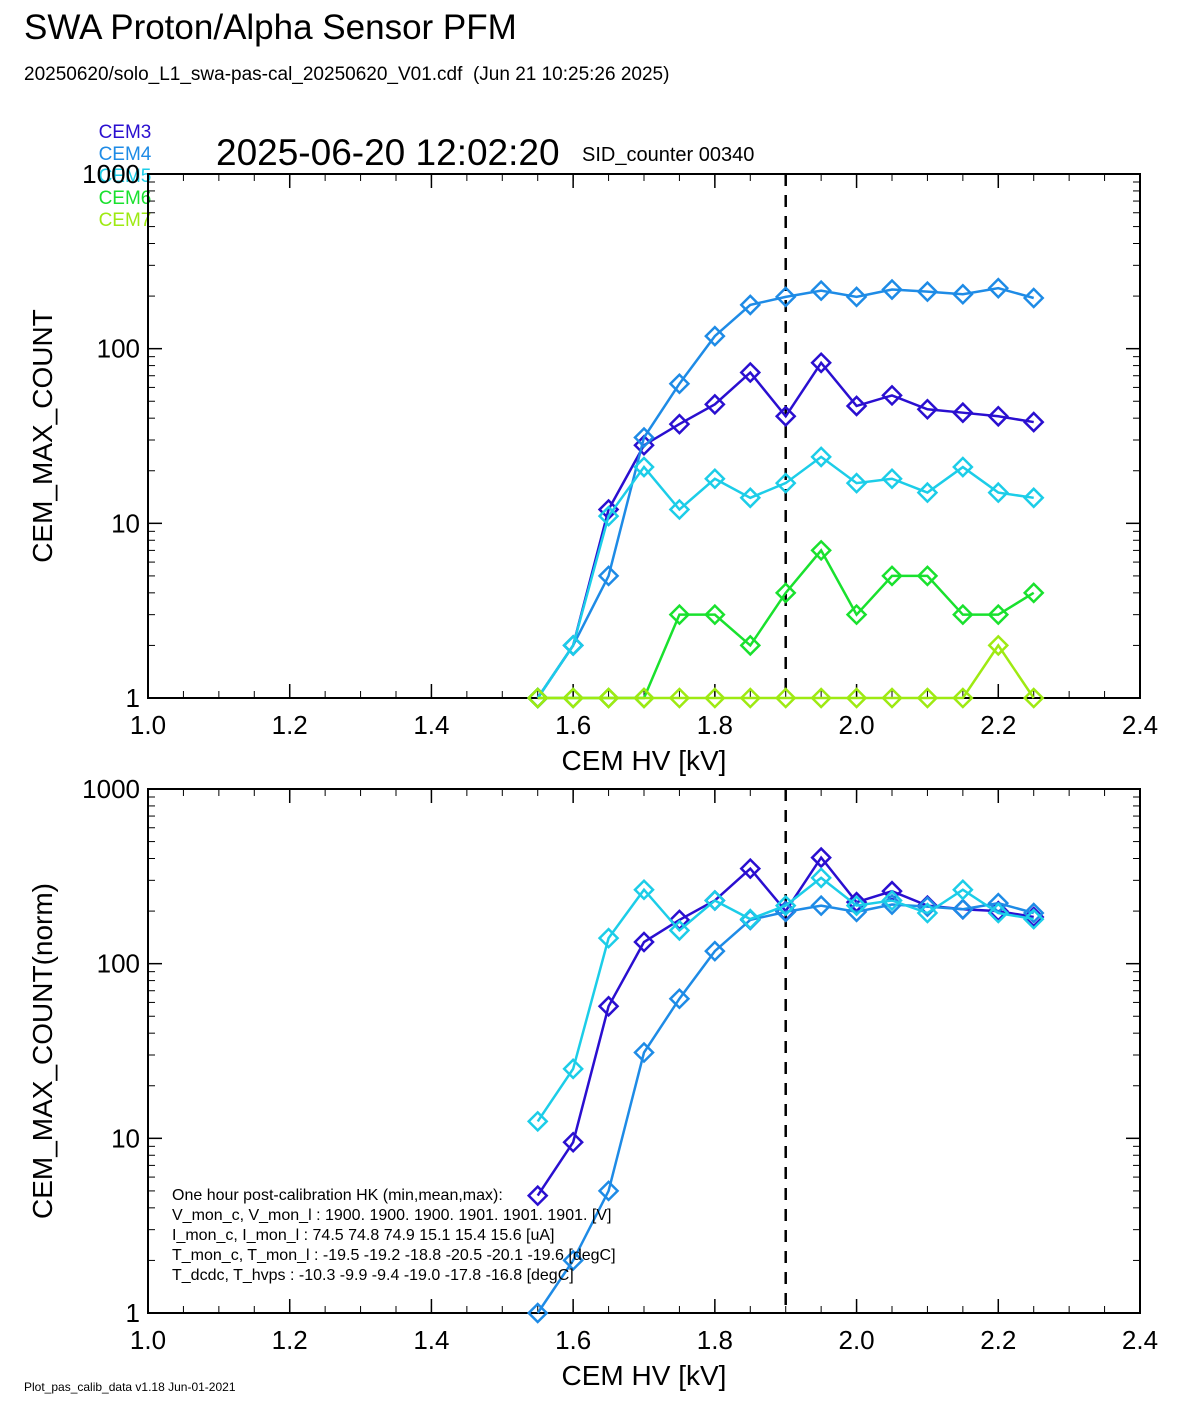  I want to click on legend: CEM3 CEM4 CEM5 CEM6 CEM7, so click(130, 166).